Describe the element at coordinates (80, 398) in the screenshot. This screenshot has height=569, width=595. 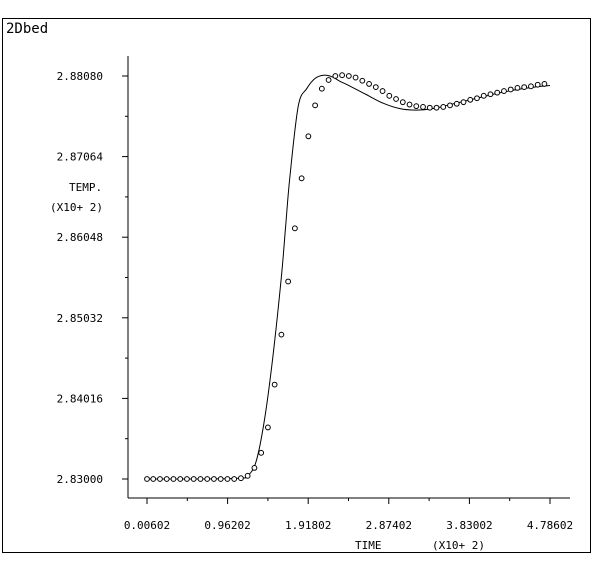
I see `y-tick-label: 2.84016` at that location.